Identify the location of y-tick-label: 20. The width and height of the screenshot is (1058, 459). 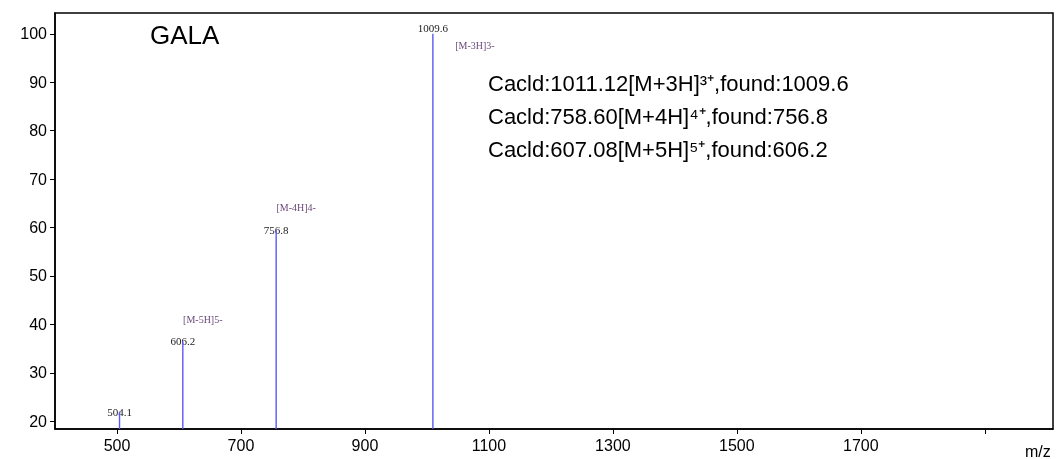
(38, 421).